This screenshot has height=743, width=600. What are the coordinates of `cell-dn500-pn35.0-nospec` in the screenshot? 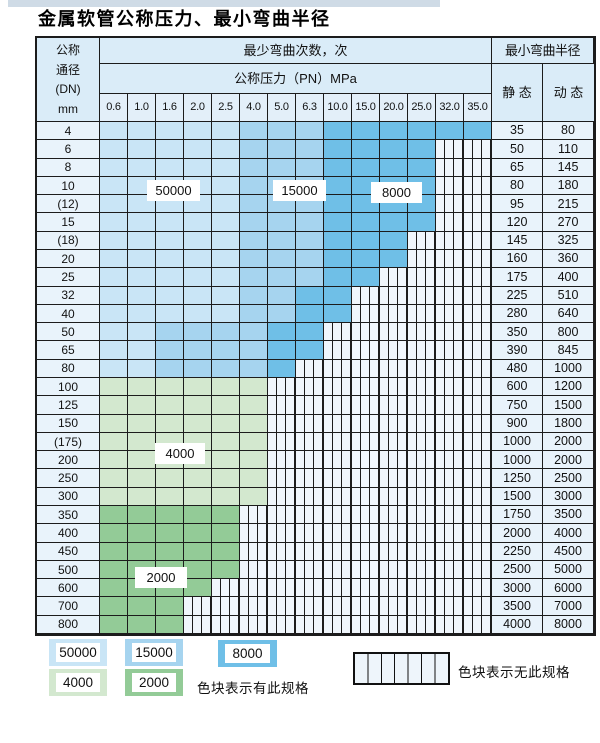 It's located at (478, 570).